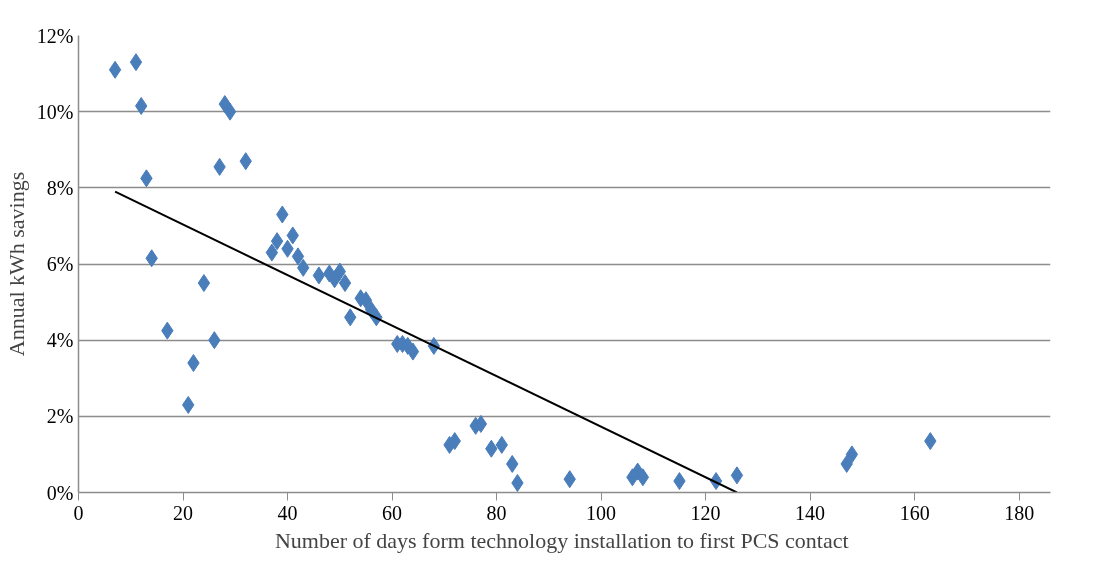 This screenshot has height=565, width=1103. What do you see at coordinates (1019, 512) in the screenshot?
I see `x-tick-label: 180` at bounding box center [1019, 512].